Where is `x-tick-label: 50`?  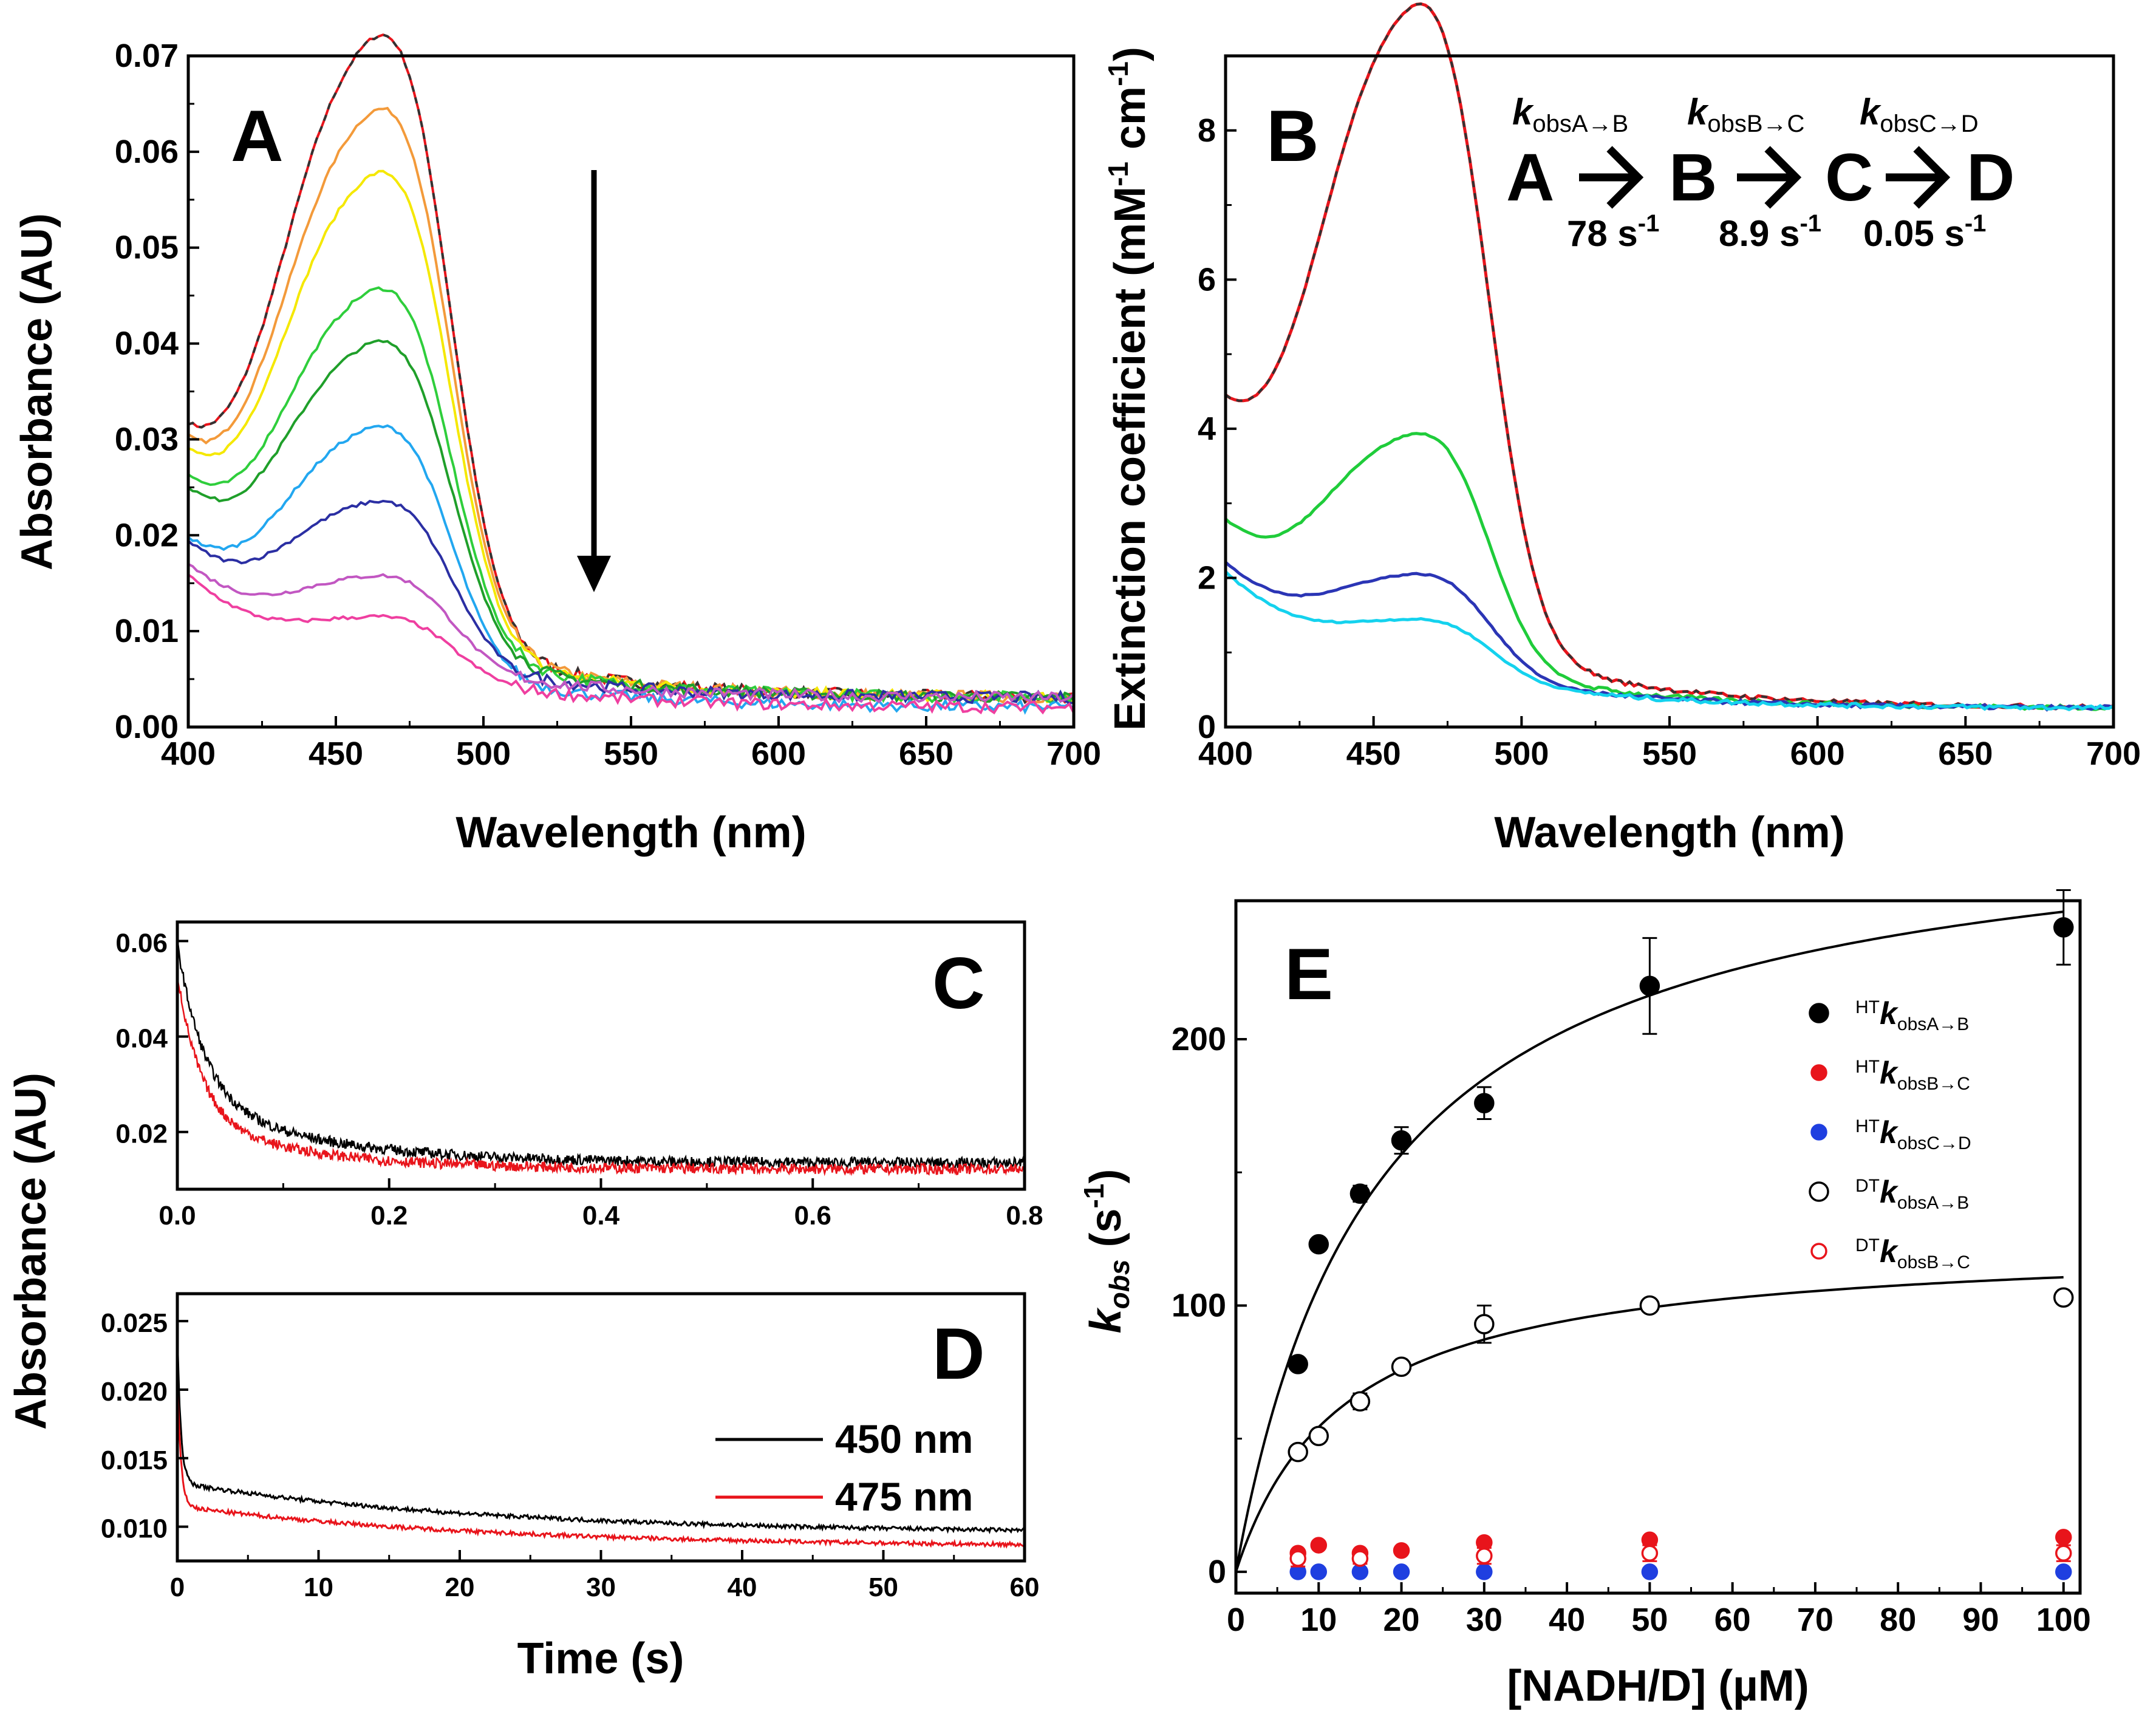
x-tick-label: 50 is located at coordinates (883, 1587).